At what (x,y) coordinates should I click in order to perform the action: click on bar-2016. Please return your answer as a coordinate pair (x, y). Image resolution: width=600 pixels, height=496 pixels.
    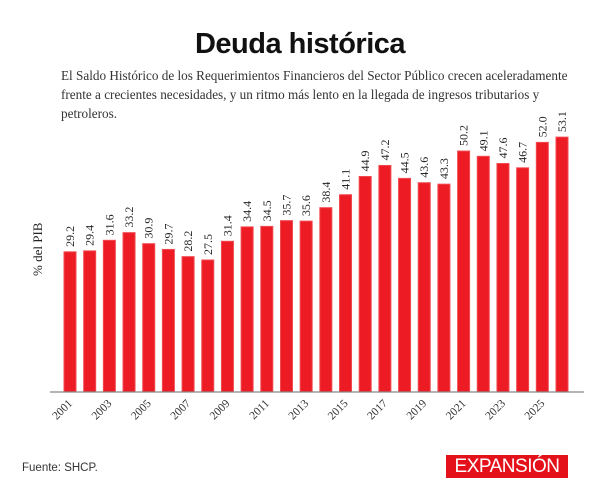
    Looking at the image, I should click on (365, 284).